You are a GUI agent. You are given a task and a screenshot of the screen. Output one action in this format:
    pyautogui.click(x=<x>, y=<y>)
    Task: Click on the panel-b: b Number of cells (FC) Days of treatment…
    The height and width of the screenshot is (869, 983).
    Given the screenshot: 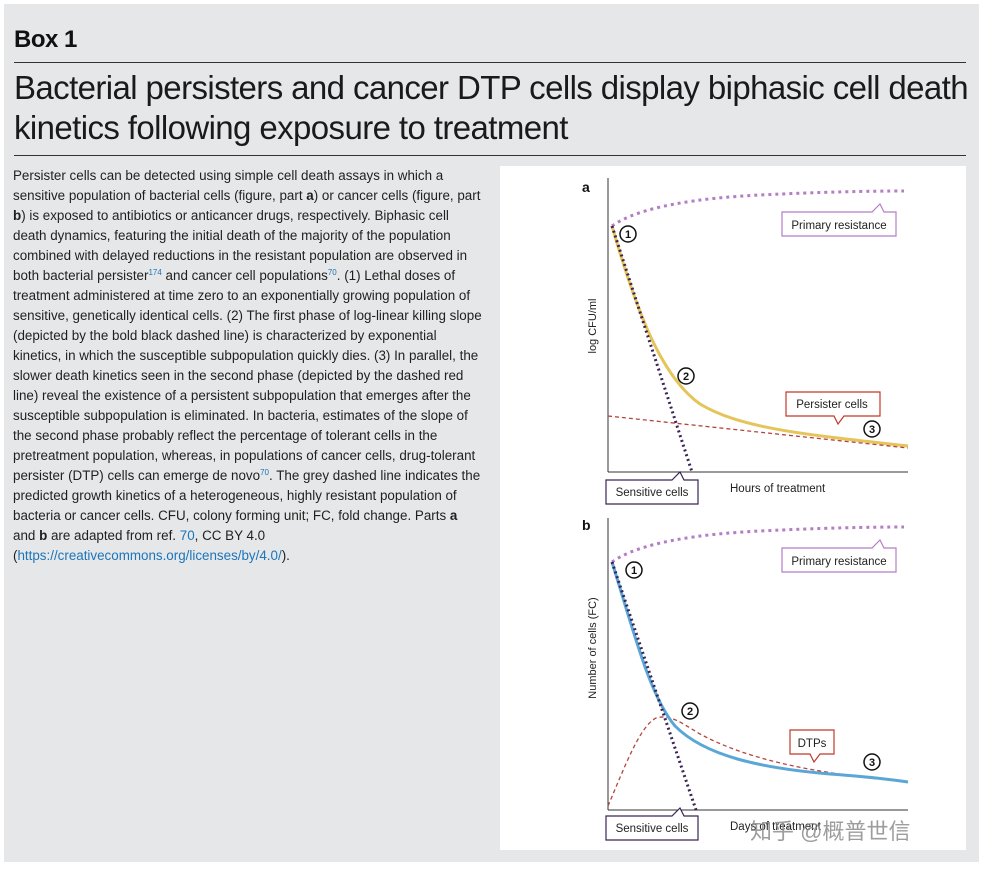 What is the action you would take?
    pyautogui.click(x=745, y=679)
    